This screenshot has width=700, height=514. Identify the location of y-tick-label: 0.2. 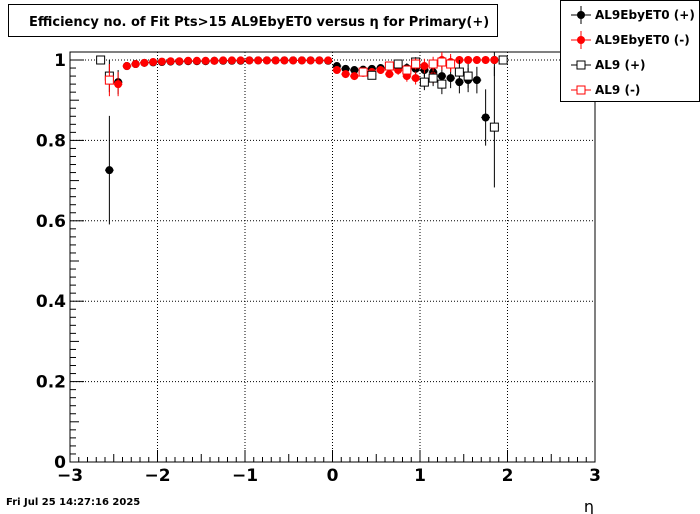
(51, 383).